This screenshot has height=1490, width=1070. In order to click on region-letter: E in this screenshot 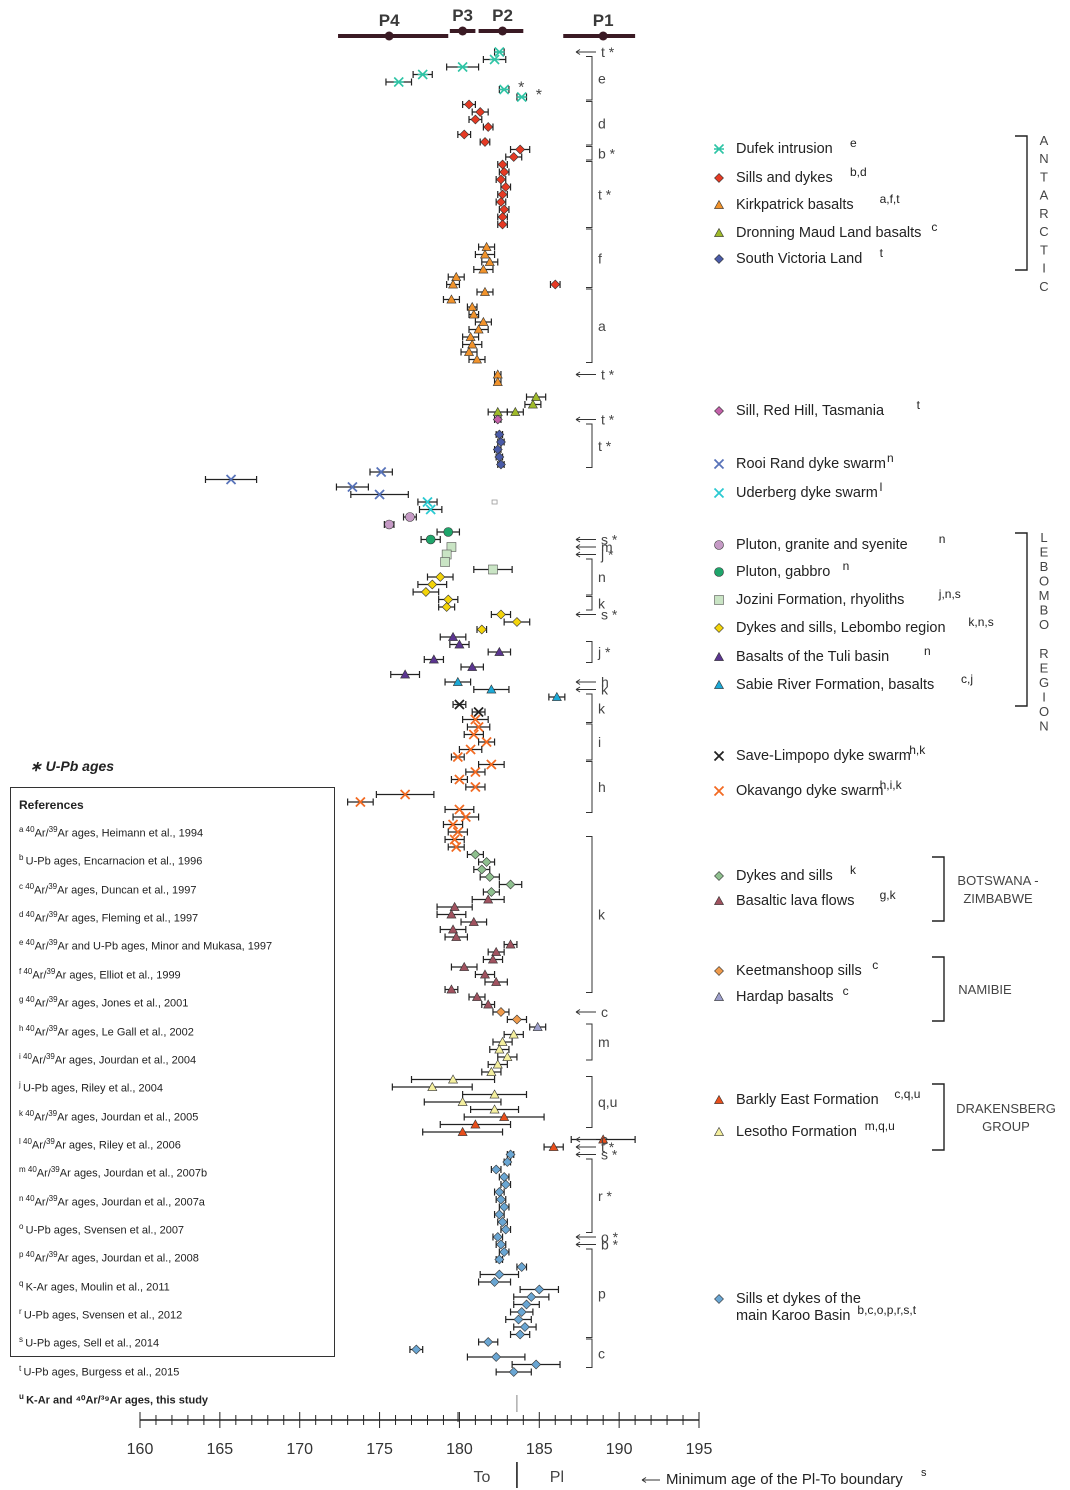, I will do `click(1044, 668)`.